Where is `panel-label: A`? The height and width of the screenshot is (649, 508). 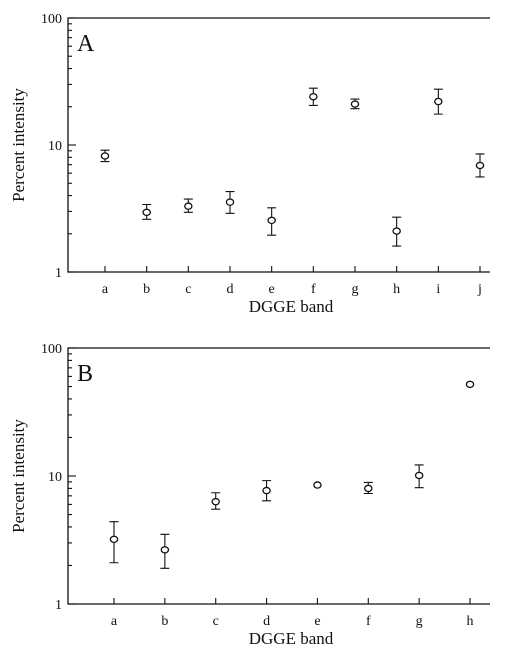 panel-label: A is located at coordinates (86, 44).